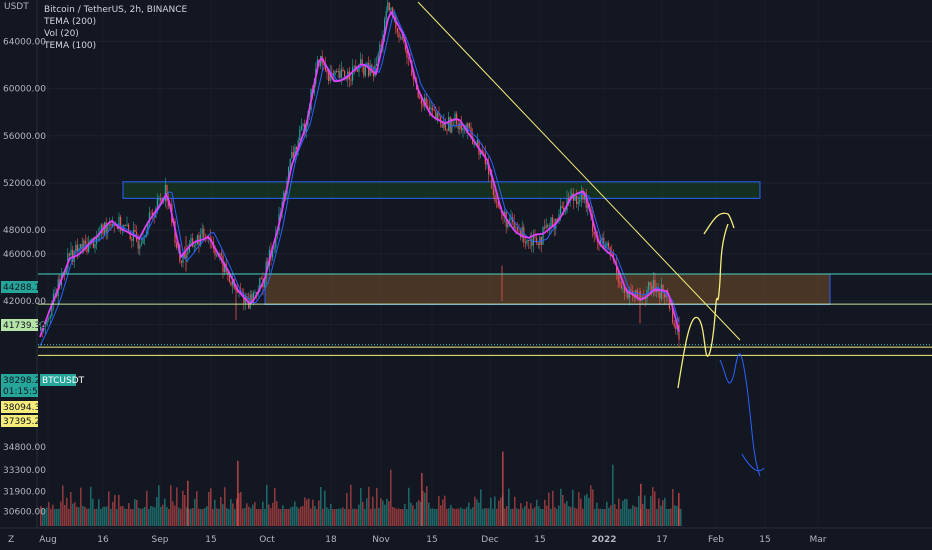 The width and height of the screenshot is (932, 550). What do you see at coordinates (24, 137) in the screenshot?
I see `price-tick-label: 56000.00` at bounding box center [24, 137].